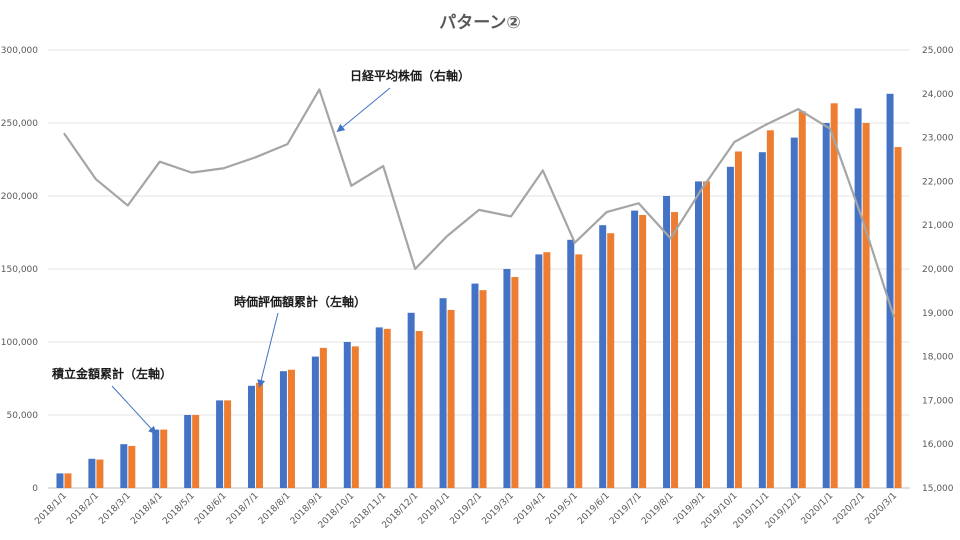 This screenshot has height=540, width=960. What do you see at coordinates (562, 509) in the screenshot?
I see `x-tick-label: 2019/5/1` at bounding box center [562, 509].